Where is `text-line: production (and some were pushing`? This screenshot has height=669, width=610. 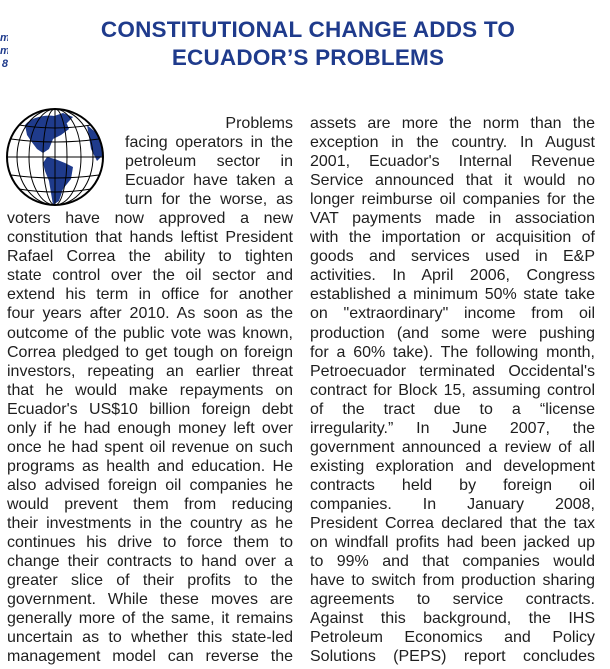
text-line: production (and some were pushing is located at coordinates (452, 333).